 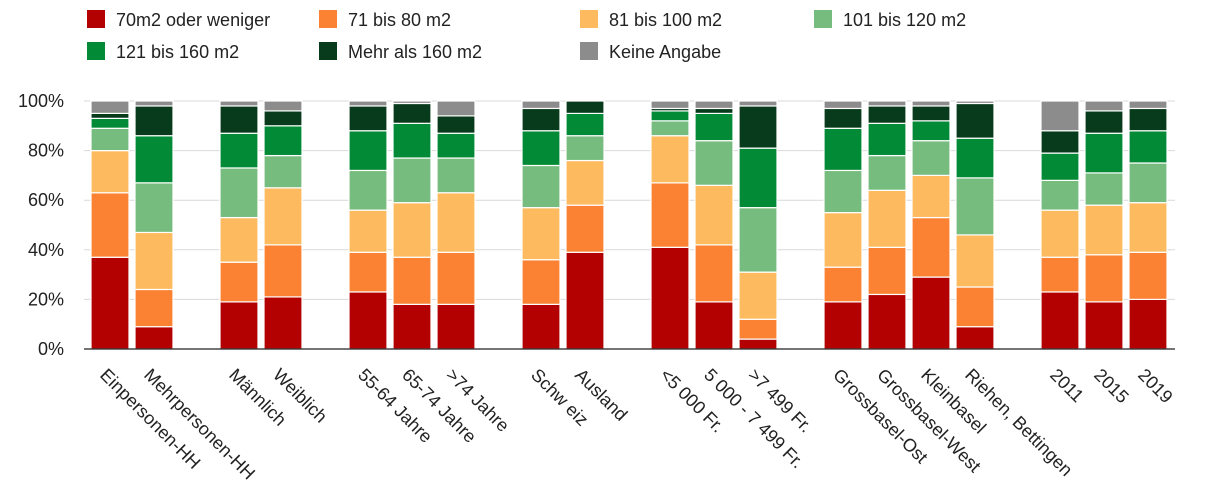 What do you see at coordinates (665, 52) in the screenshot?
I see `legend-label: Keine Angabe` at bounding box center [665, 52].